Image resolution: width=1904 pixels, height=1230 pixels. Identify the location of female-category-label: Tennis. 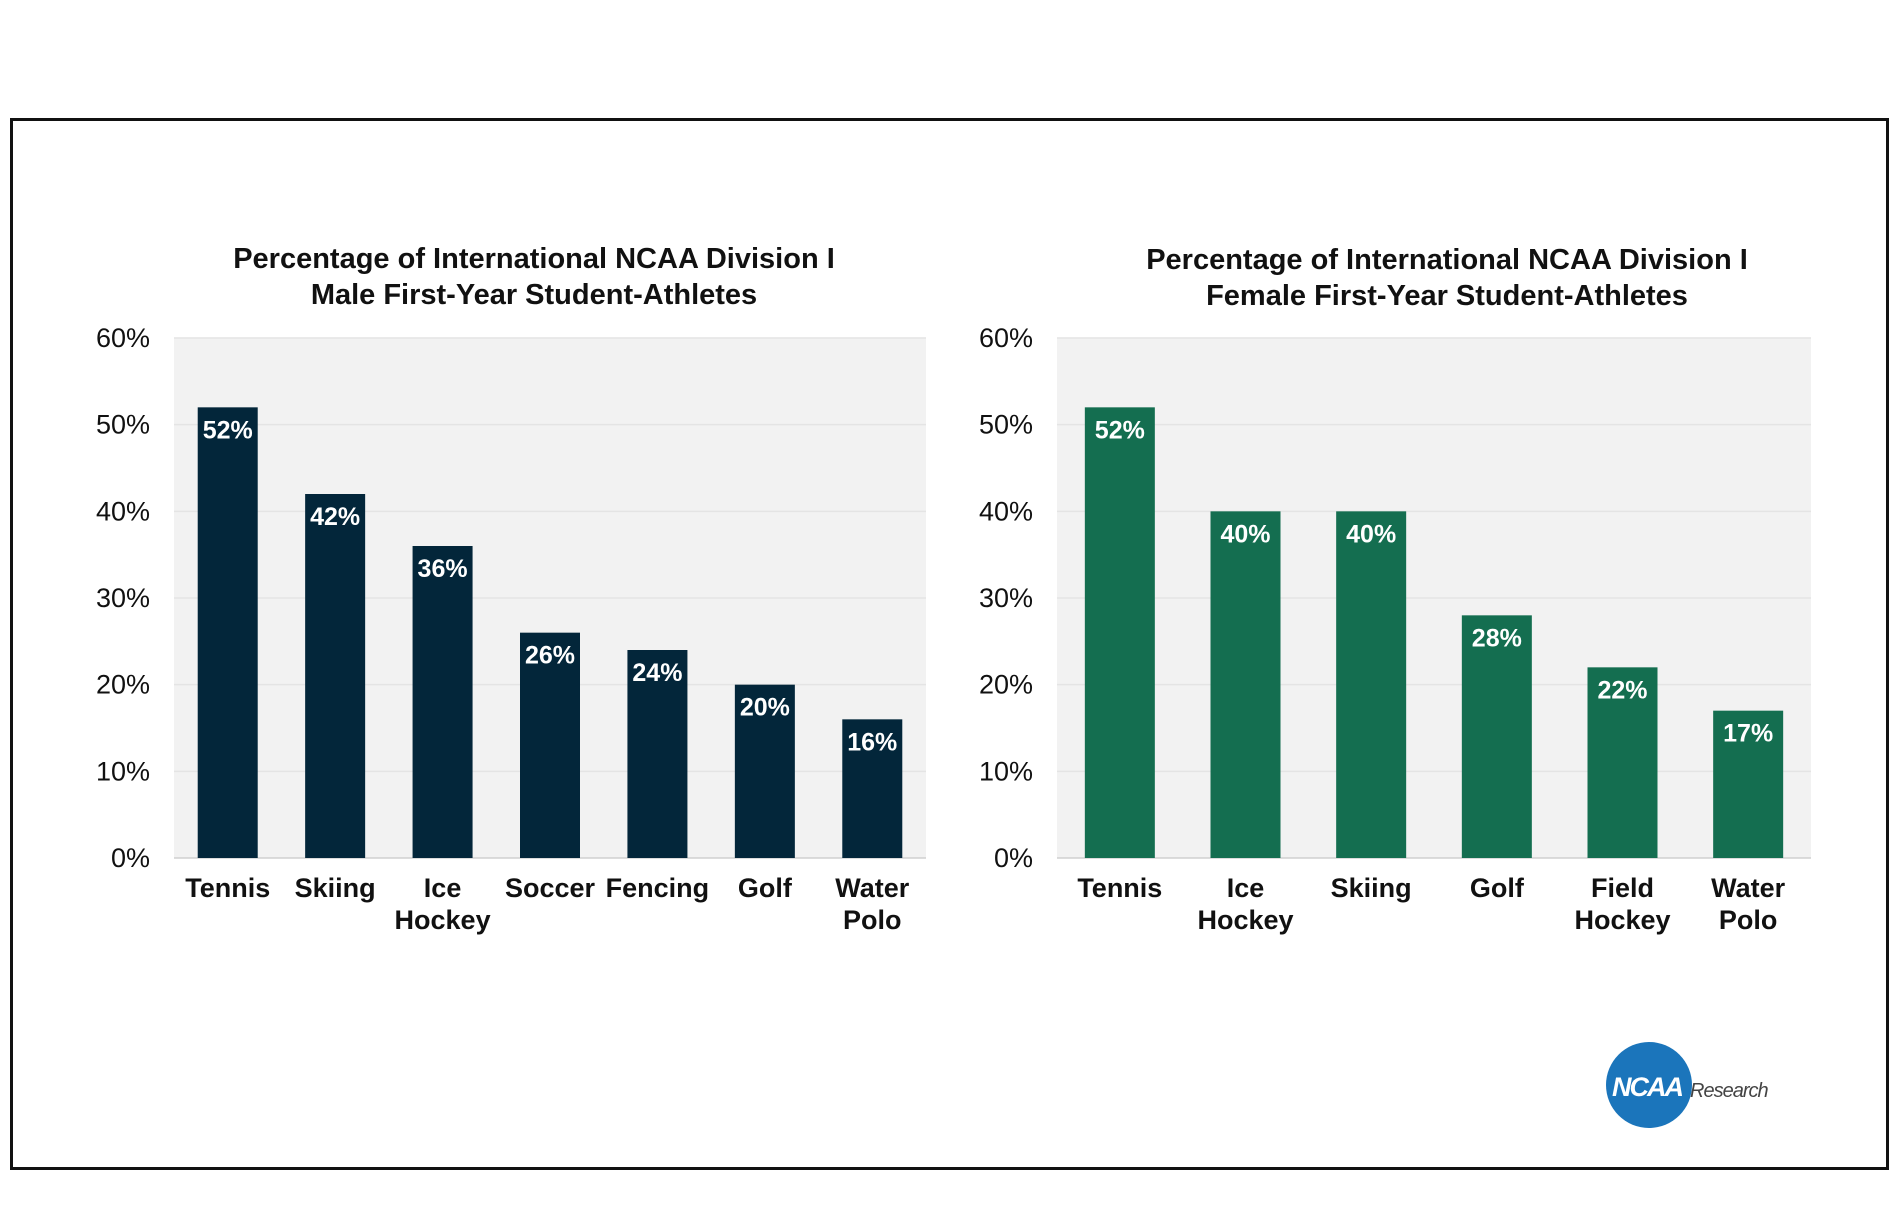
(1119, 888).